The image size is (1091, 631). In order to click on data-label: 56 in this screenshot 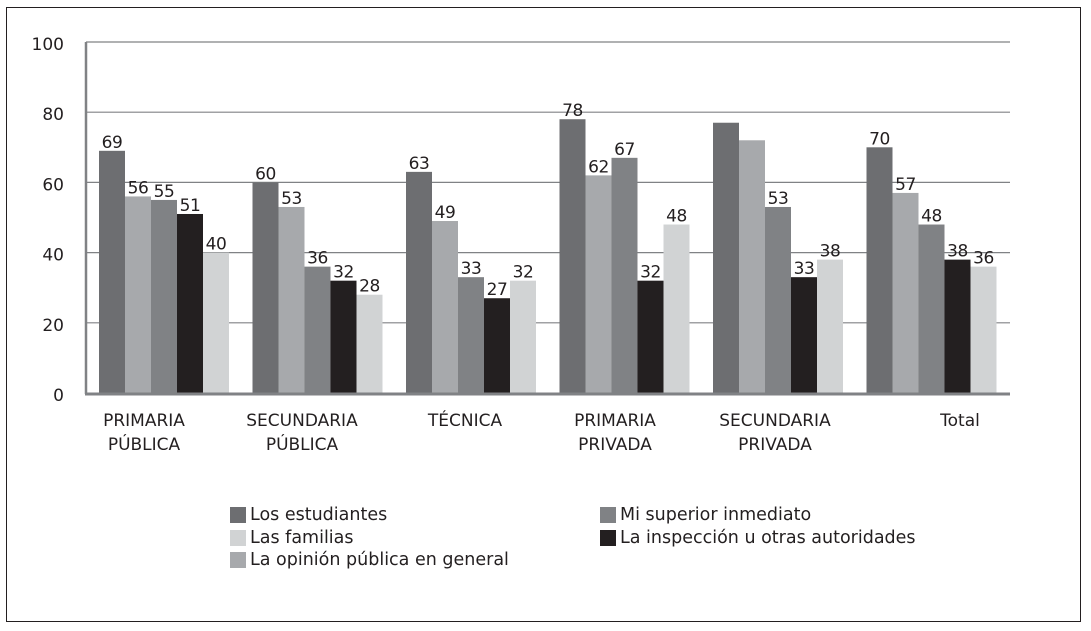, I will do `click(138, 188)`.